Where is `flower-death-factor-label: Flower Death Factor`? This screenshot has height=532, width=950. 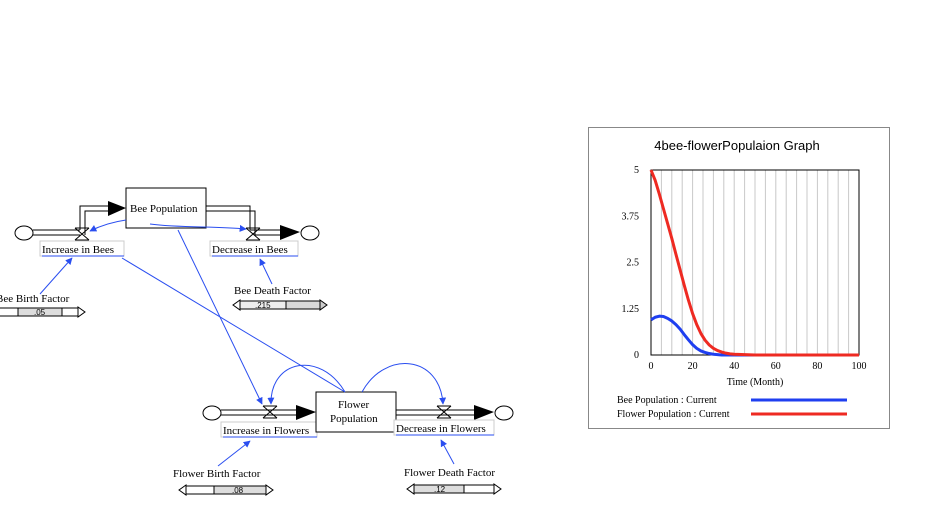 flower-death-factor-label: Flower Death Factor is located at coordinates (449, 473).